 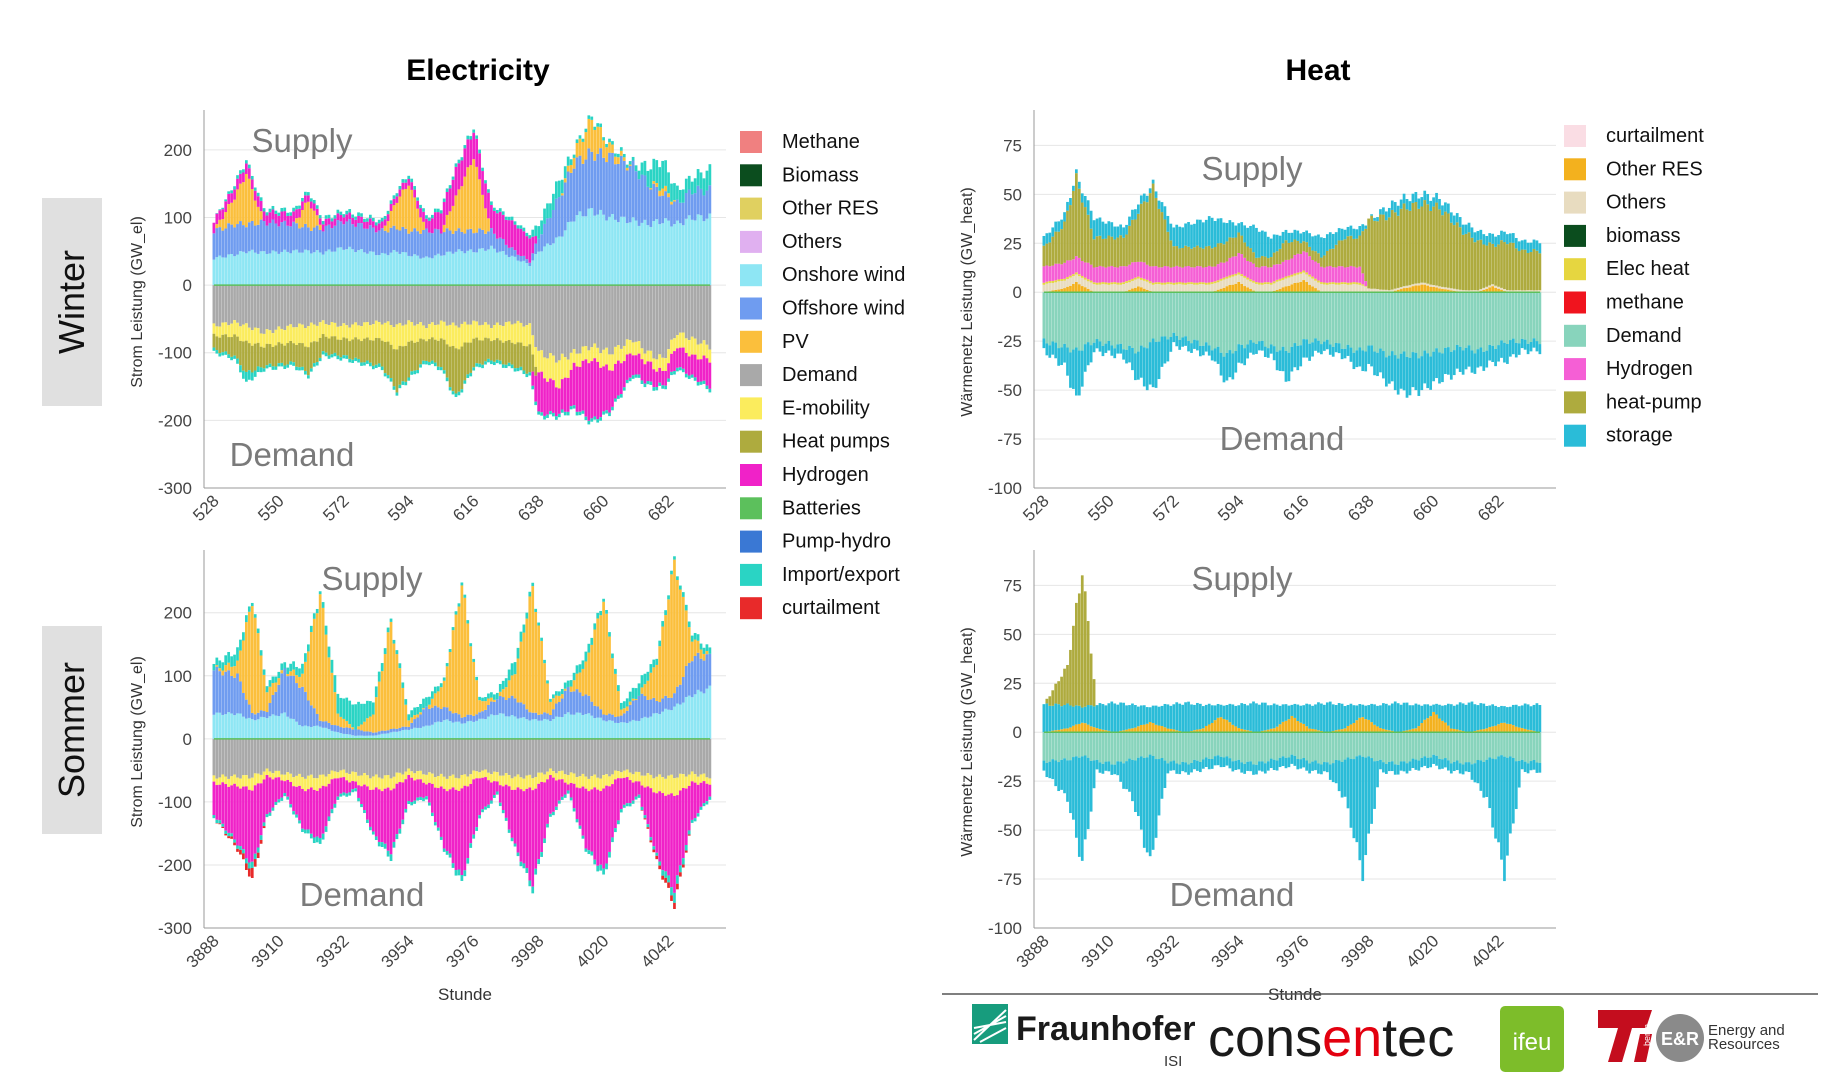 I want to click on x-tick-label: 682, so click(x=660, y=507).